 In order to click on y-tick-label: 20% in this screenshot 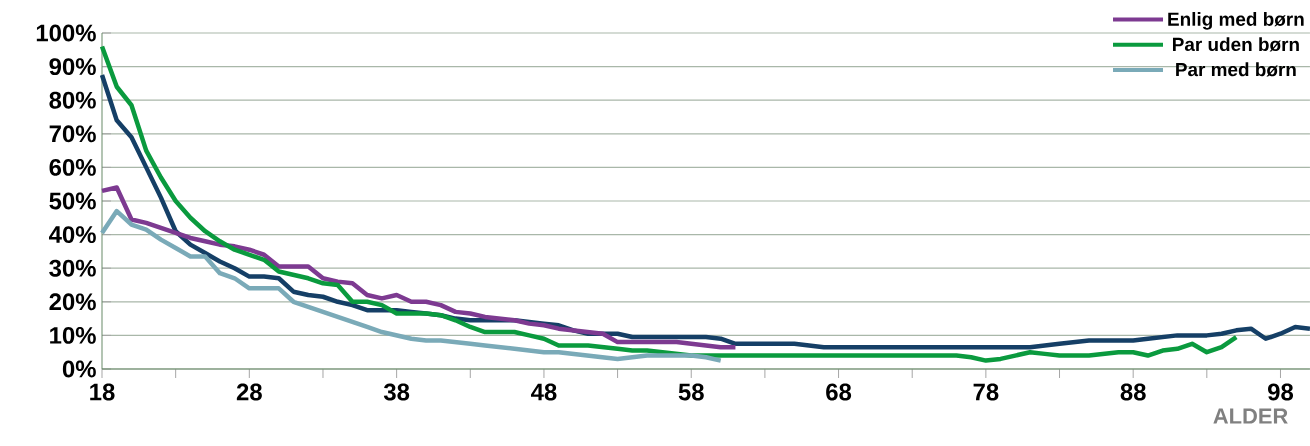, I will do `click(72, 302)`.